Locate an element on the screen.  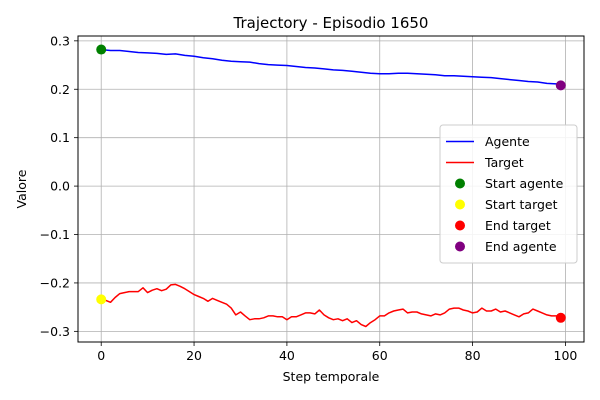
legend-swatch-start-agente is located at coordinates (460, 183).